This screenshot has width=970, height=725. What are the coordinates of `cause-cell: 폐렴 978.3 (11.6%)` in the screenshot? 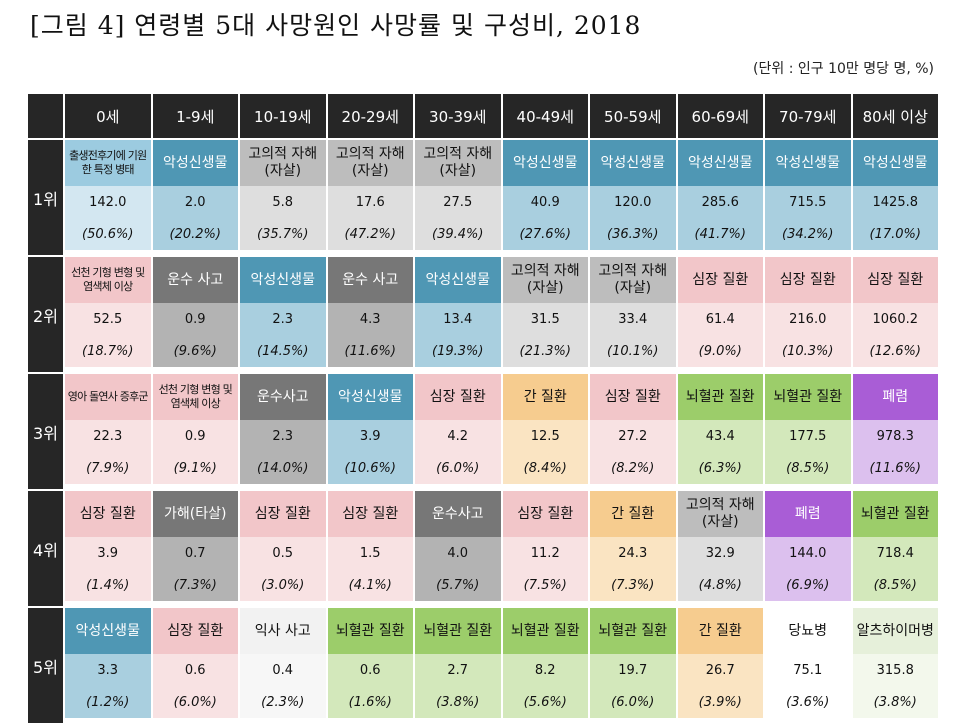 It's located at (895, 431).